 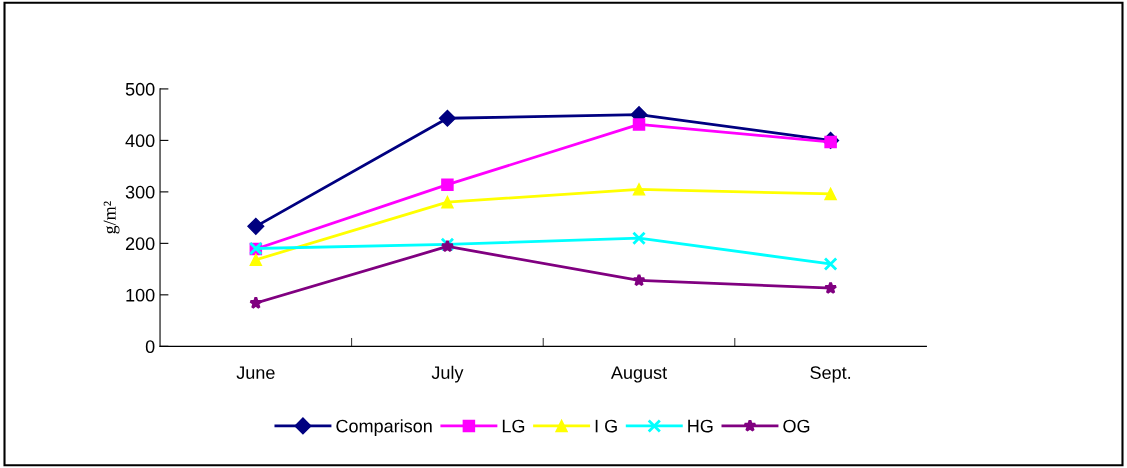 What do you see at coordinates (700, 426) in the screenshot?
I see `legend-label: HG` at bounding box center [700, 426].